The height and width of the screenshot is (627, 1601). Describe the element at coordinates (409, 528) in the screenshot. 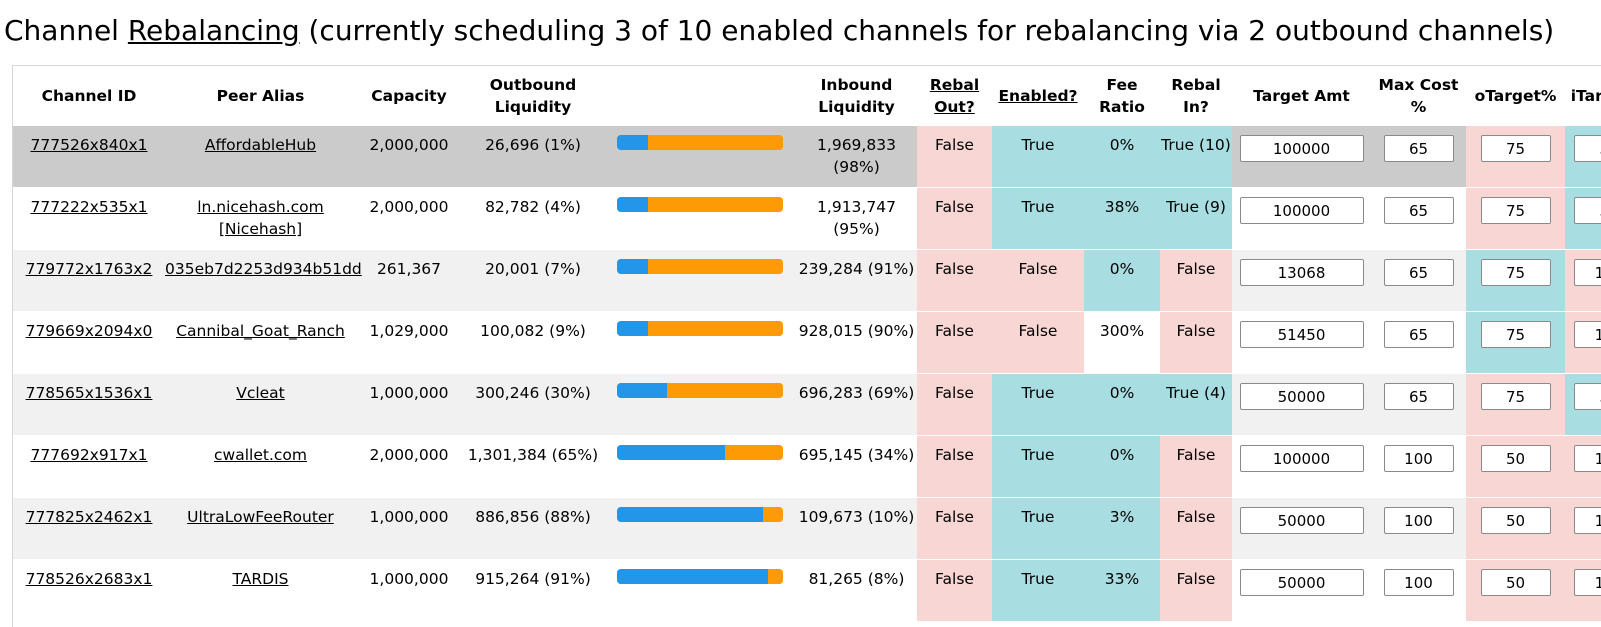

I see `capacity: 1,000,000` at that location.